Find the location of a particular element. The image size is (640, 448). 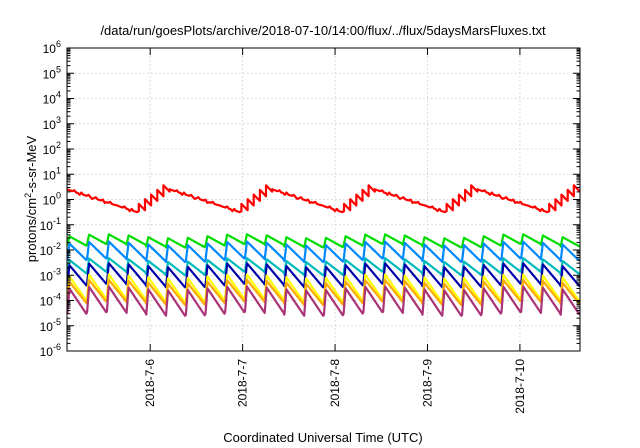

y-tick-label: 10⁰ is located at coordinates (52, 199).